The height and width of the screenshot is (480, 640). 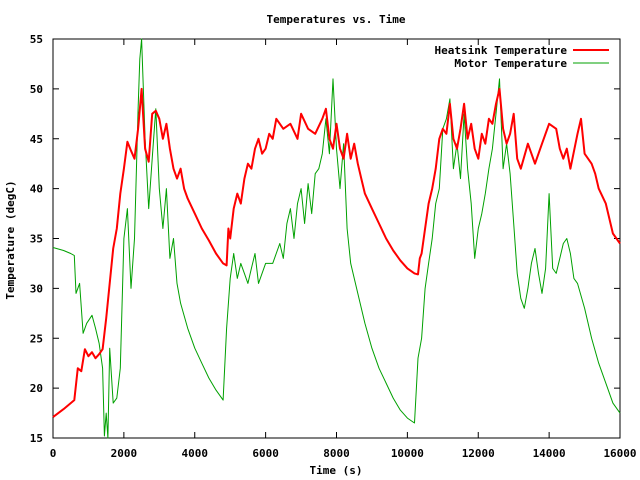 I want to click on y-tick-label: 15, so click(x=36, y=438).